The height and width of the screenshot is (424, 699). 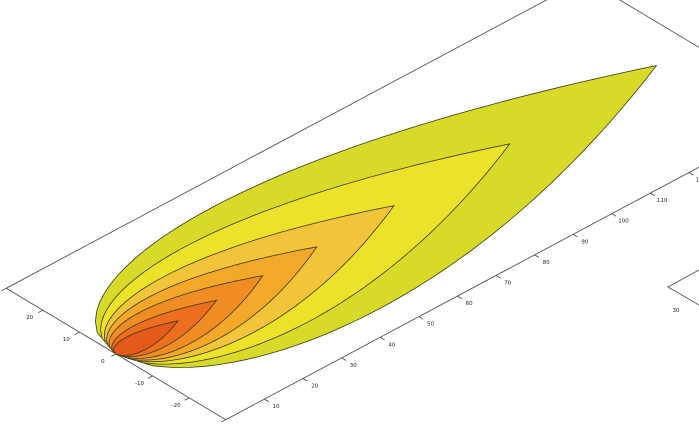 What do you see at coordinates (314, 387) in the screenshot?
I see `x-tick-label: 20` at bounding box center [314, 387].